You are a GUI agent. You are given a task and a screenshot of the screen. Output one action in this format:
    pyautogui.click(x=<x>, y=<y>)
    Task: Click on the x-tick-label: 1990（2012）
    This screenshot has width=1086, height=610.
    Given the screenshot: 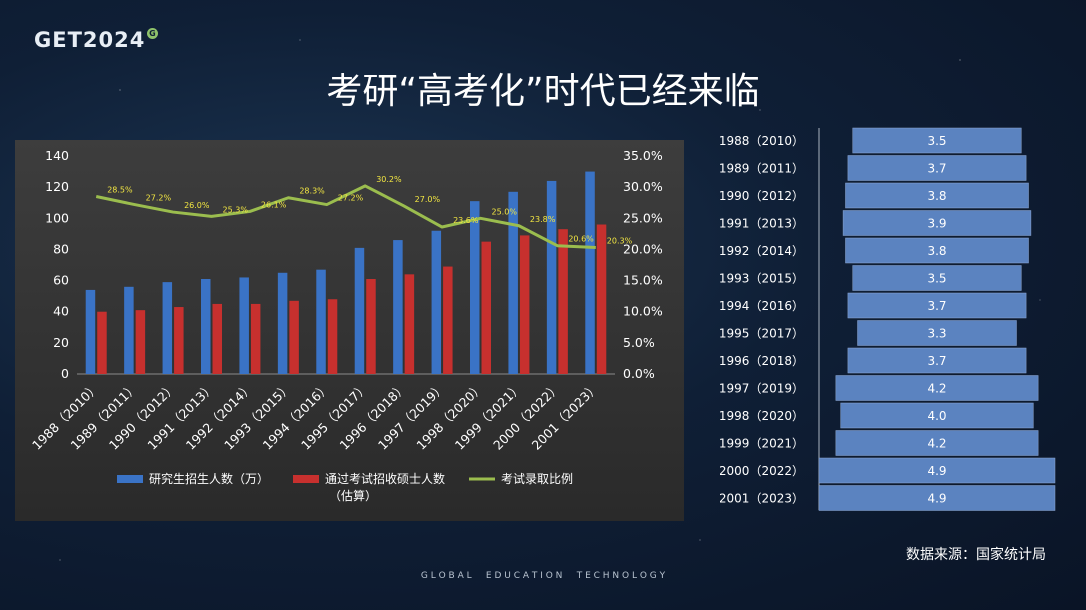 What is the action you would take?
    pyautogui.click(x=142, y=416)
    